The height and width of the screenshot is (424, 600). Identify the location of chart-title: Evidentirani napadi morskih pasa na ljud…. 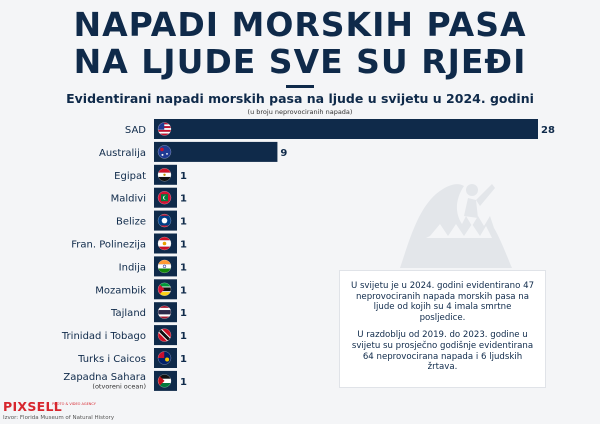
(300, 98).